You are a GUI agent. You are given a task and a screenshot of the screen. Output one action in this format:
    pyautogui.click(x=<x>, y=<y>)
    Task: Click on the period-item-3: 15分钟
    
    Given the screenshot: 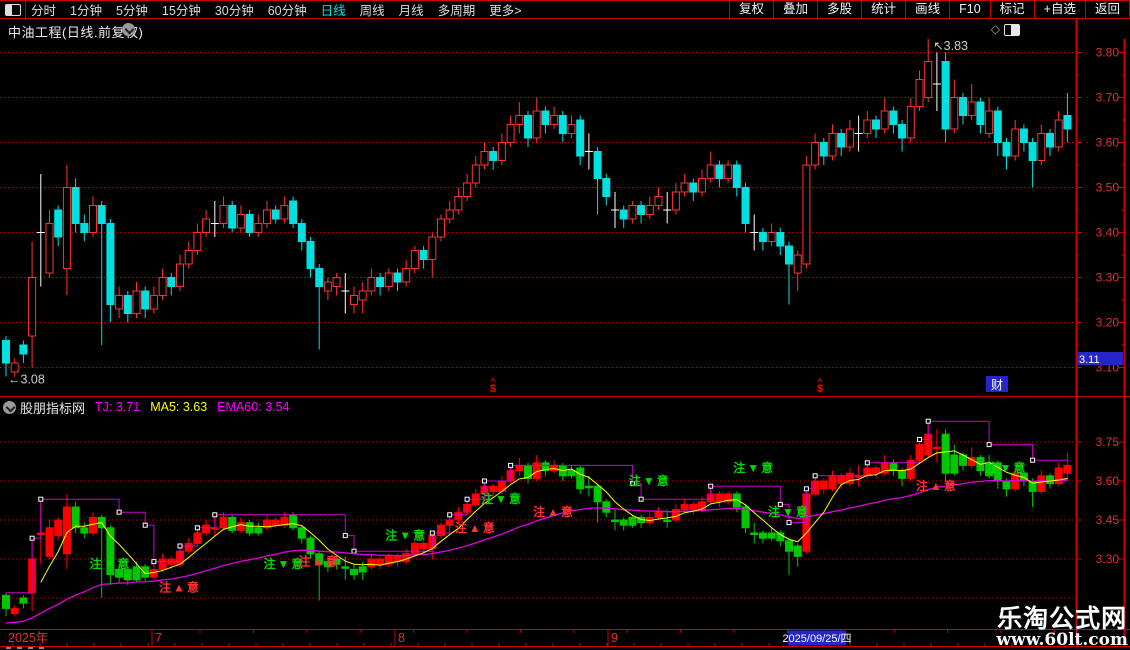 What is the action you would take?
    pyautogui.click(x=181, y=11)
    